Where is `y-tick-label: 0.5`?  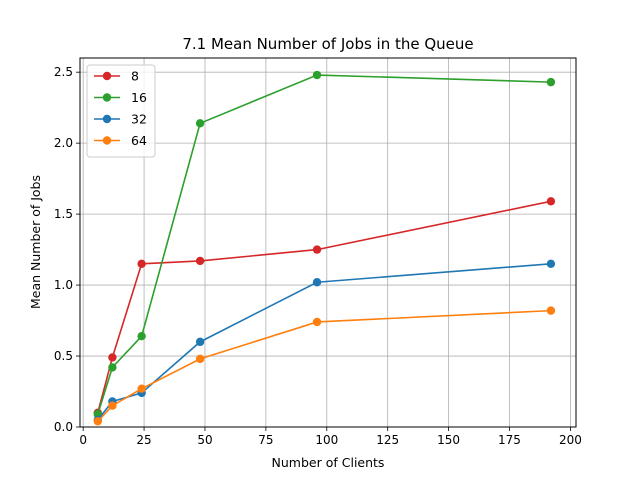
y-tick-label: 0.5 is located at coordinates (63, 356).